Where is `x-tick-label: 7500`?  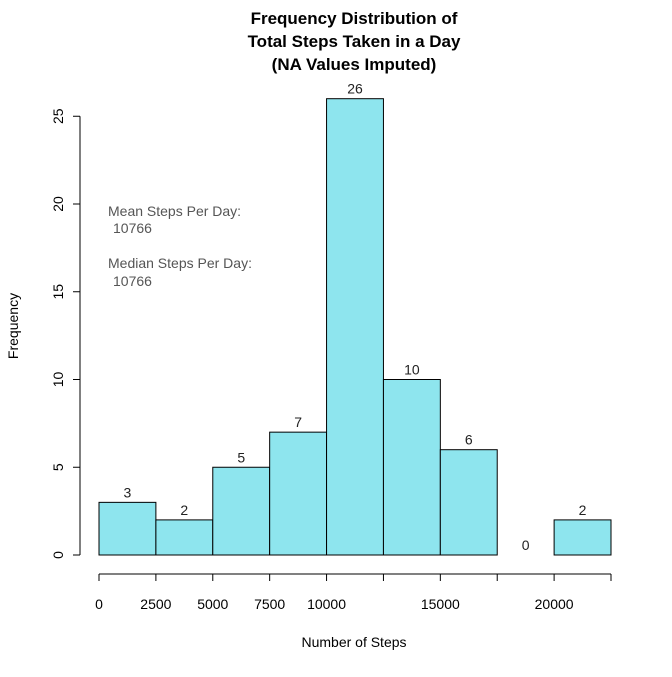
x-tick-label: 7500 is located at coordinates (269, 604).